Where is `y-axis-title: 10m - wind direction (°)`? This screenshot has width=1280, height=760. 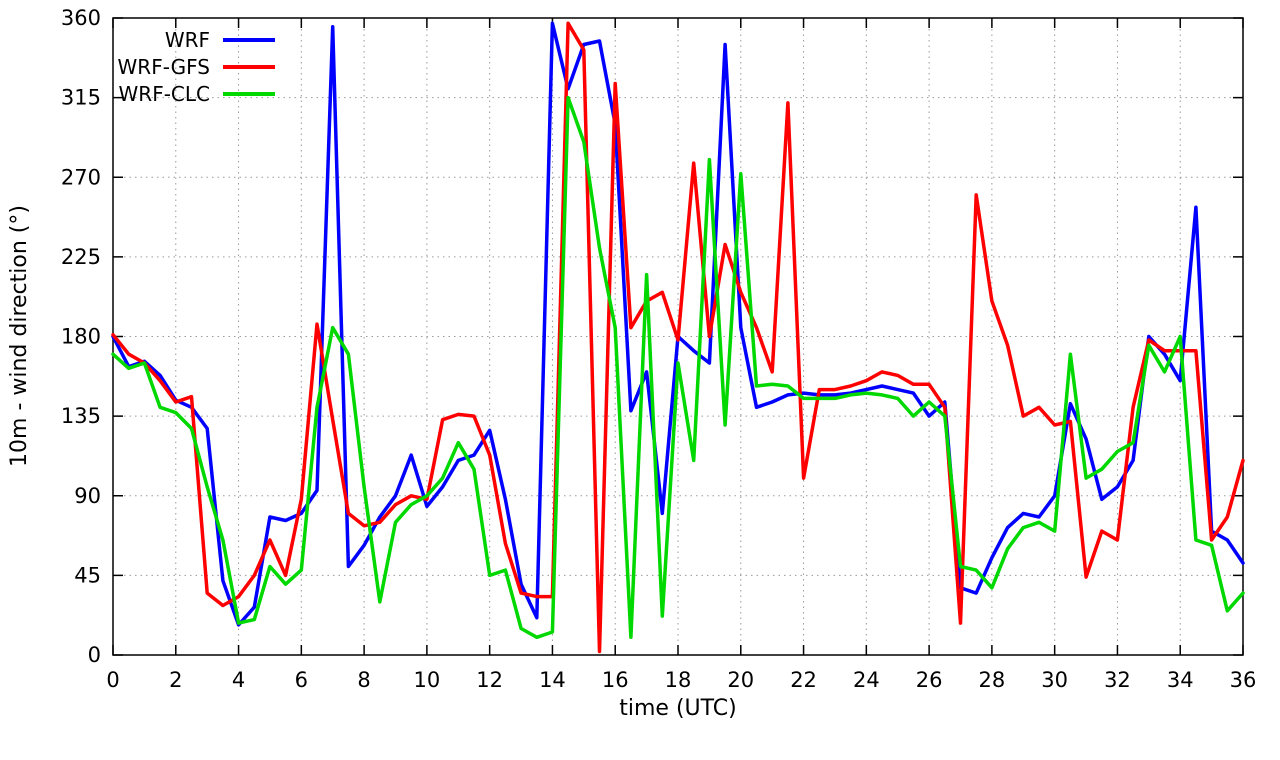
y-axis-title: 10m - wind direction (°) is located at coordinates (19, 336).